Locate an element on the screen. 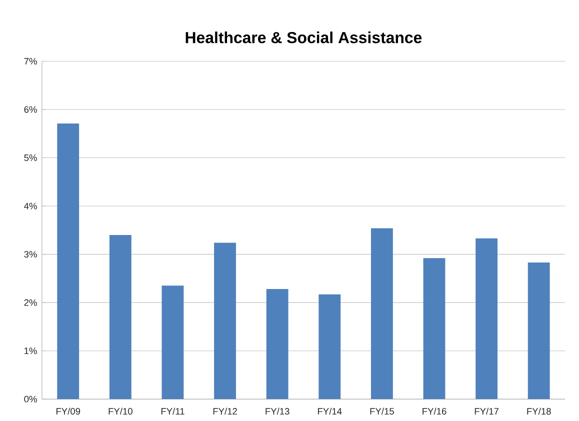 This screenshot has width=579, height=421. y-tick-label: 7% is located at coordinates (30, 61).